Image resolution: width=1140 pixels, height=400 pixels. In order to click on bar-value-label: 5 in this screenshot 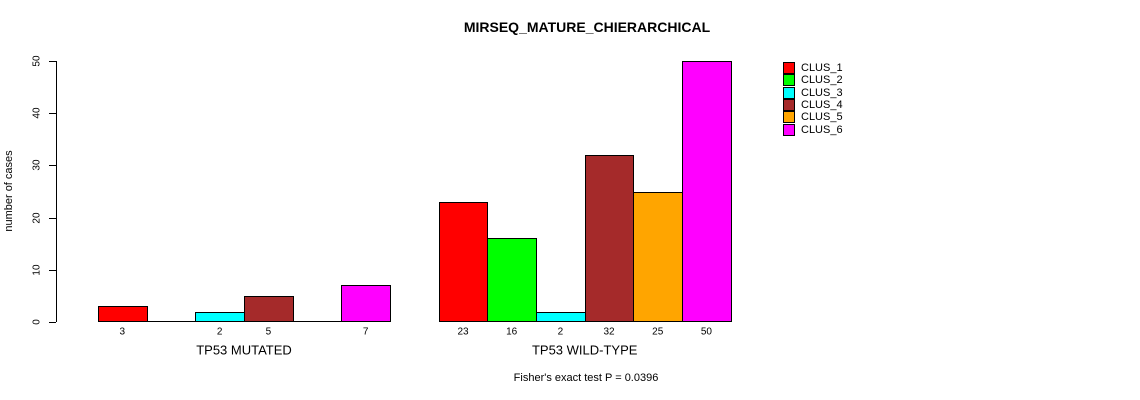, I will do `click(268, 332)`.